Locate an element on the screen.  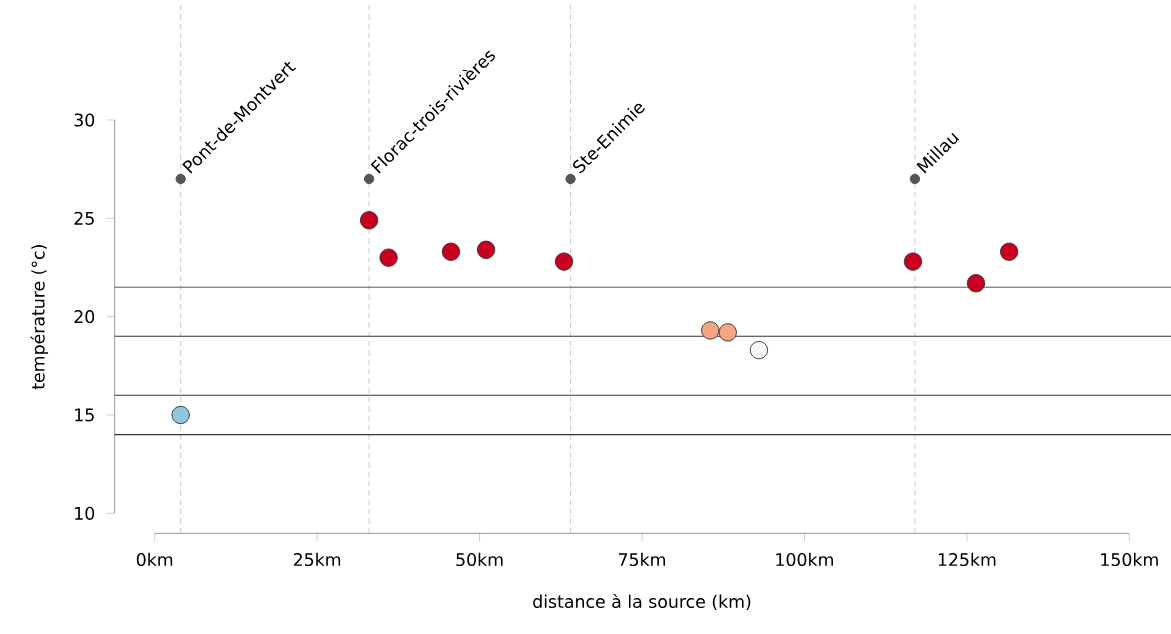
y-tick-label: 30 is located at coordinates (84, 120).